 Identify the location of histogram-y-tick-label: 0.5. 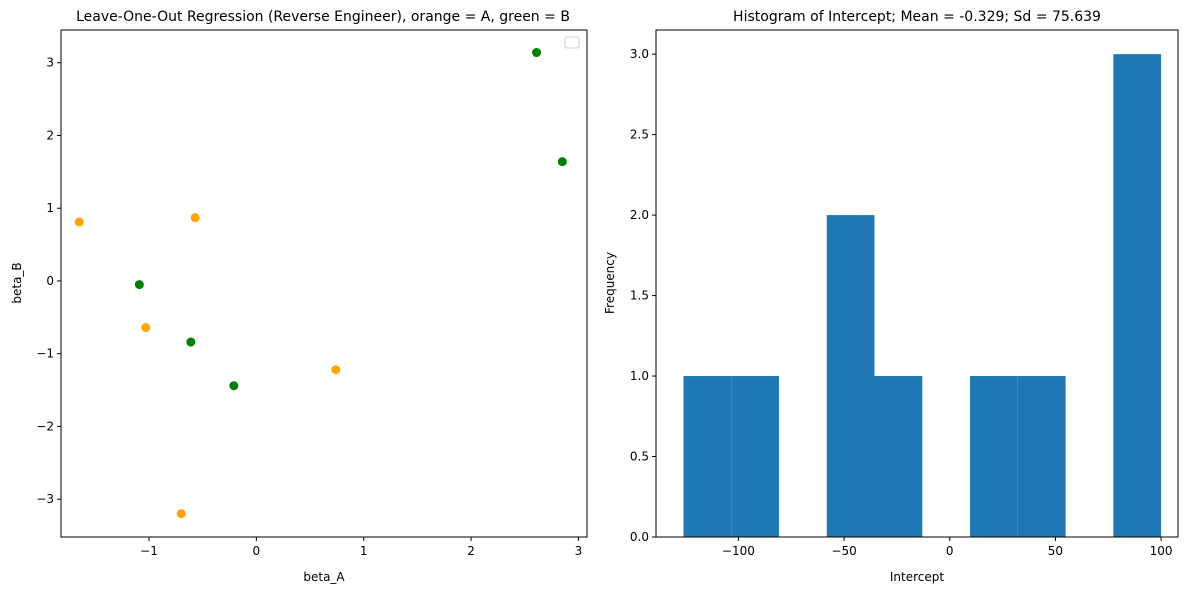
(639, 457).